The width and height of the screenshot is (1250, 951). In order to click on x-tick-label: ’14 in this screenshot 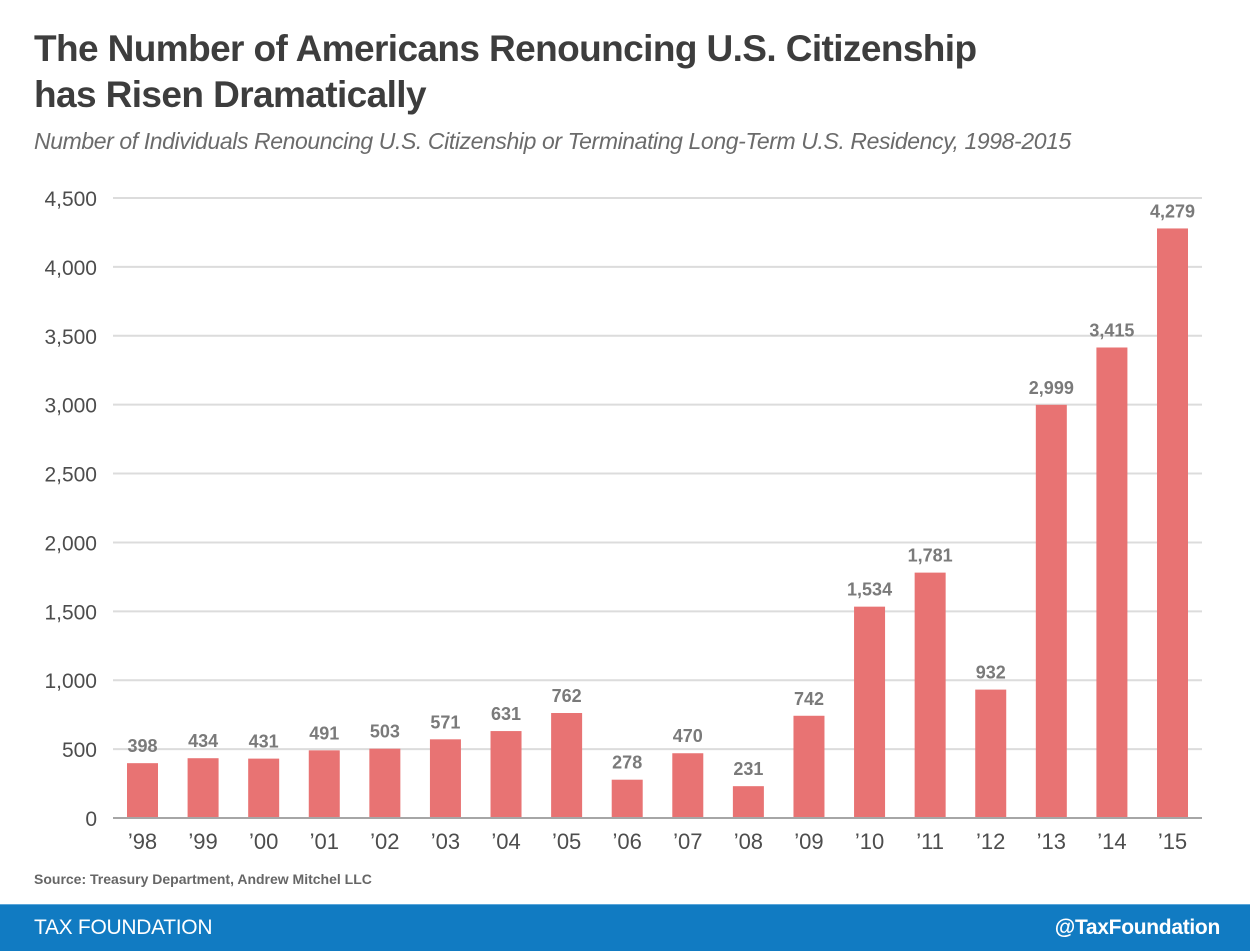, I will do `click(1111, 841)`.